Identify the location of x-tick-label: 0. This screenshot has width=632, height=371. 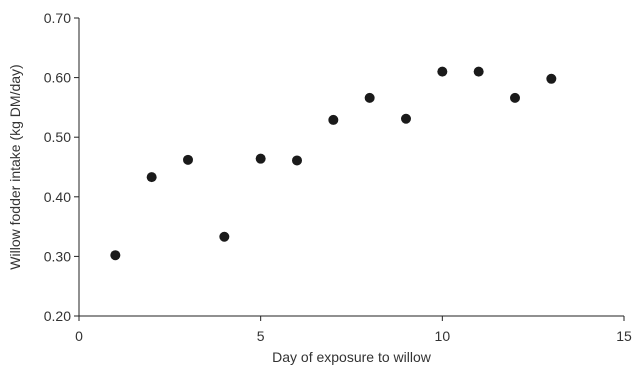
(79, 336).